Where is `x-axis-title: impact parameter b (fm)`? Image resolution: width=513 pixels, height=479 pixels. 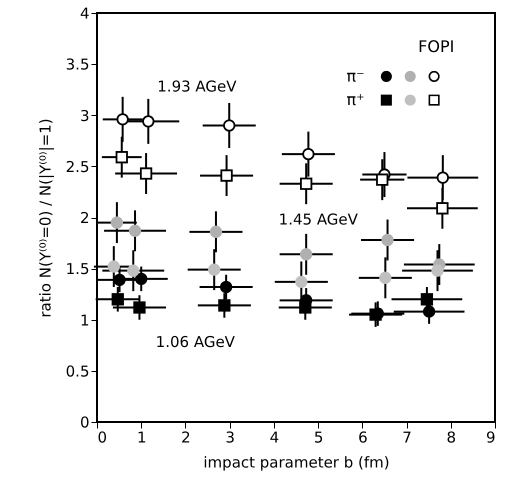
x-axis-title: impact parameter b (fm) is located at coordinates (296, 463).